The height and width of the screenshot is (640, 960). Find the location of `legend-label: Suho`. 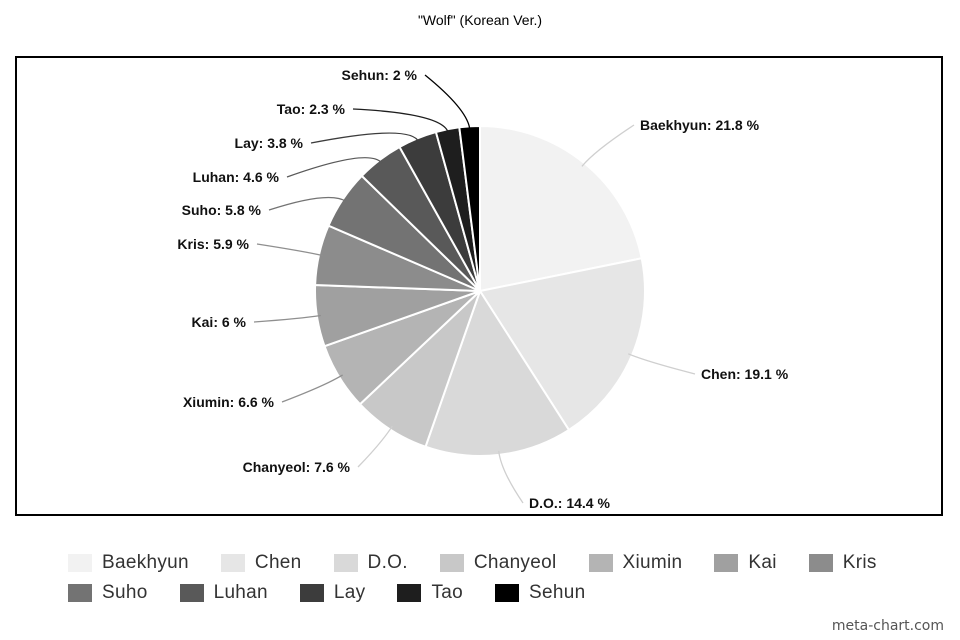

legend-label: Suho is located at coordinates (125, 592).